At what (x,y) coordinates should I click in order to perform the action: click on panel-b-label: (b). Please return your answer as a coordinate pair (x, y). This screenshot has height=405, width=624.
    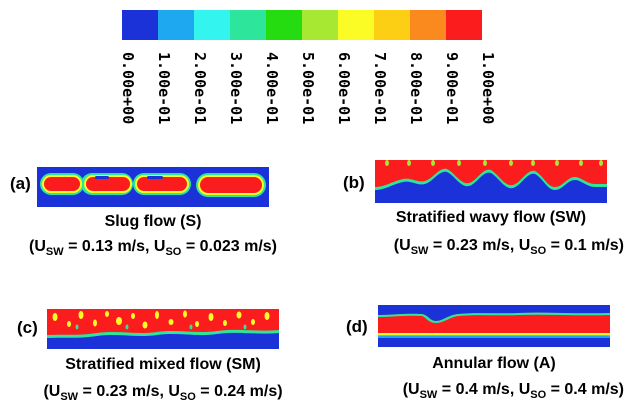
    Looking at the image, I should click on (354, 182).